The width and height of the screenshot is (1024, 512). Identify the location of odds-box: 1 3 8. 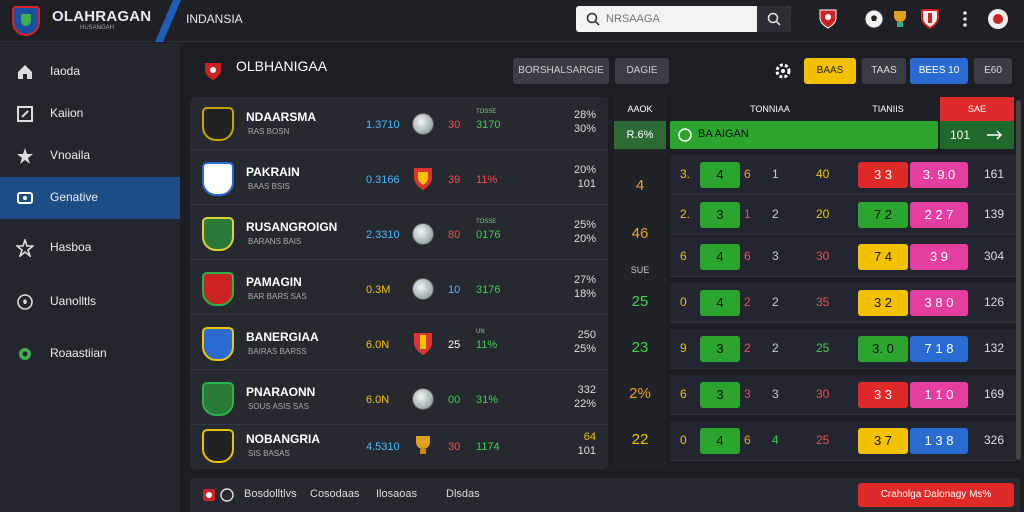
(939, 441).